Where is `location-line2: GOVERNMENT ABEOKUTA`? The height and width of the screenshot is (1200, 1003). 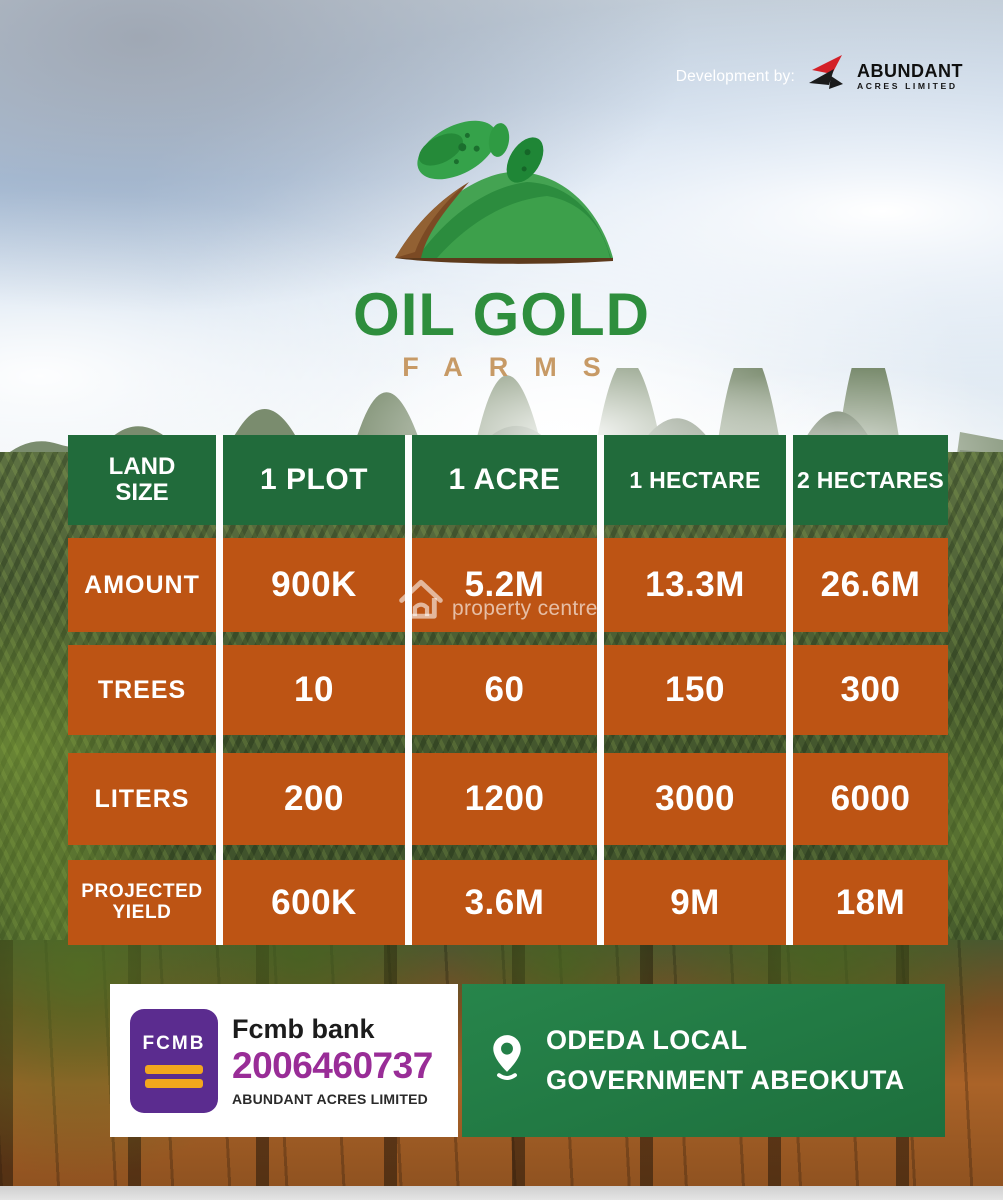 location-line2: GOVERNMENT ABEOKUTA is located at coordinates (725, 1079).